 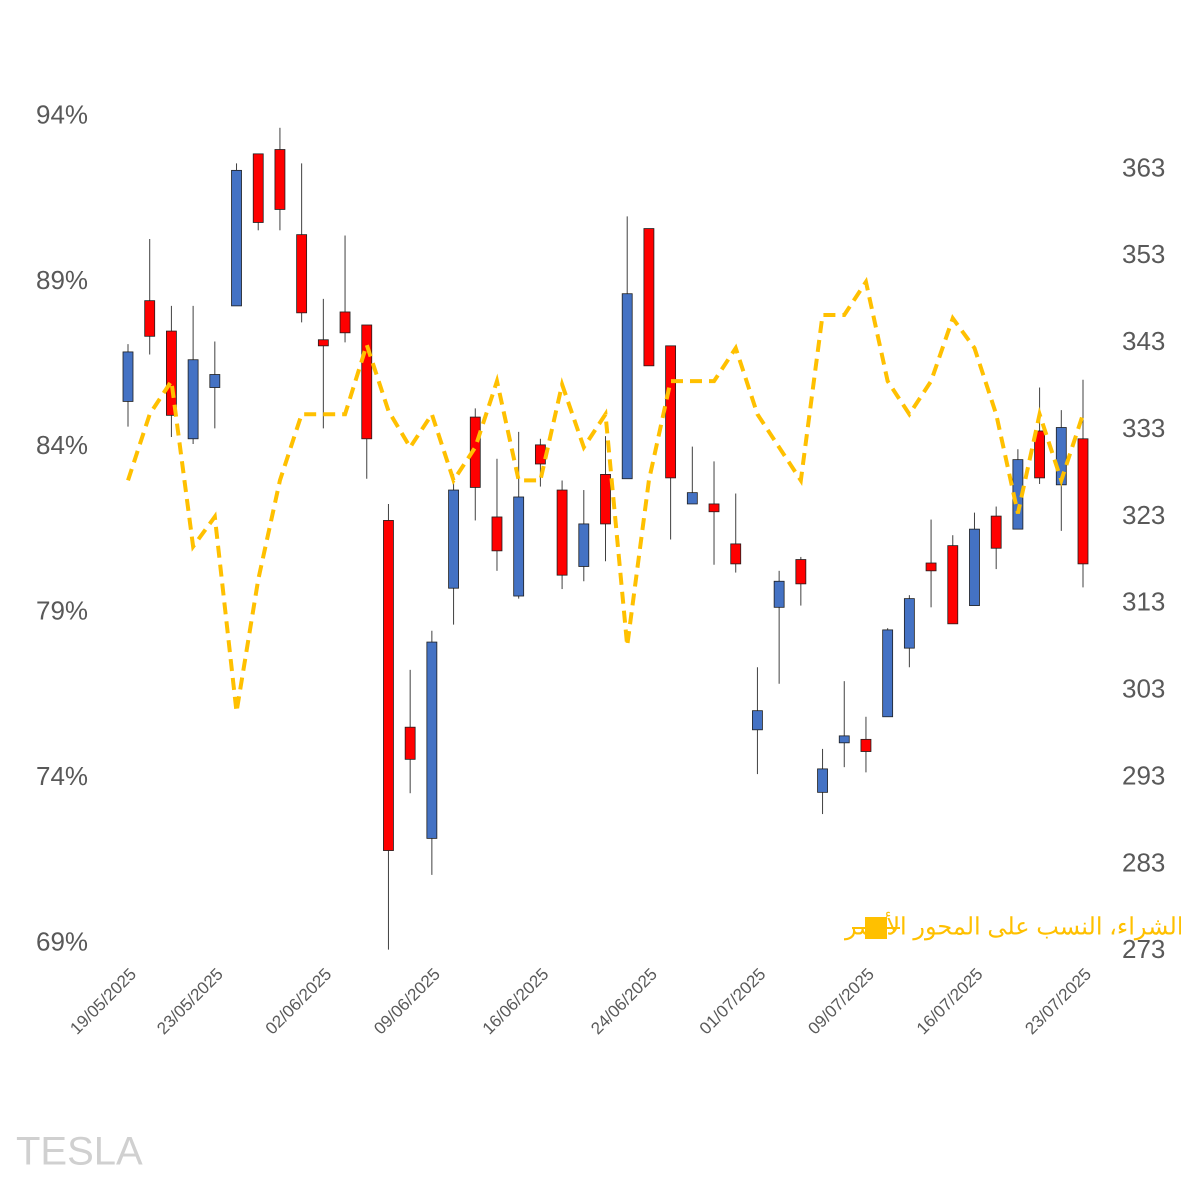 I want to click on y-tick-label: 74%, so click(x=62, y=776).